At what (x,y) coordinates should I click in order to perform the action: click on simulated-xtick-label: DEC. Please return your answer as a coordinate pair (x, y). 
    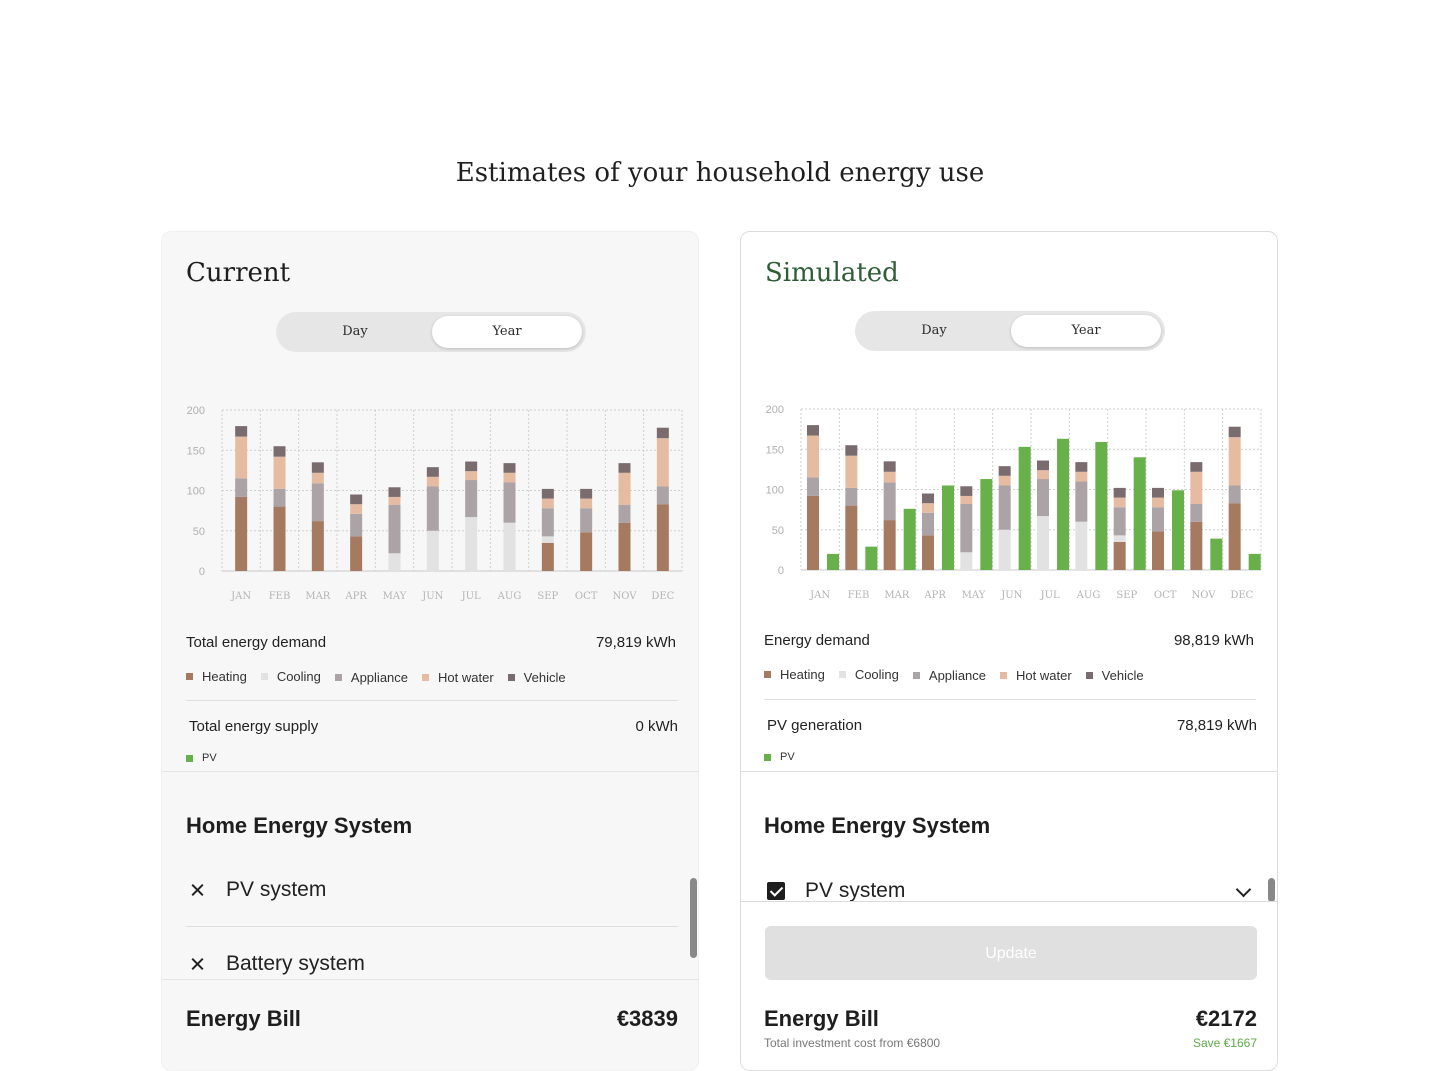
    Looking at the image, I should click on (1241, 595).